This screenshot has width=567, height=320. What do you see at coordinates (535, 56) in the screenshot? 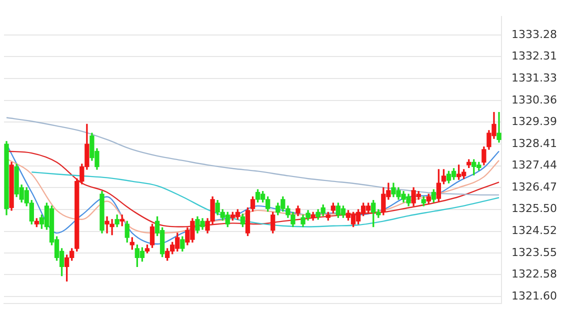
I see `y-tick-label: 1332.31` at bounding box center [535, 56].